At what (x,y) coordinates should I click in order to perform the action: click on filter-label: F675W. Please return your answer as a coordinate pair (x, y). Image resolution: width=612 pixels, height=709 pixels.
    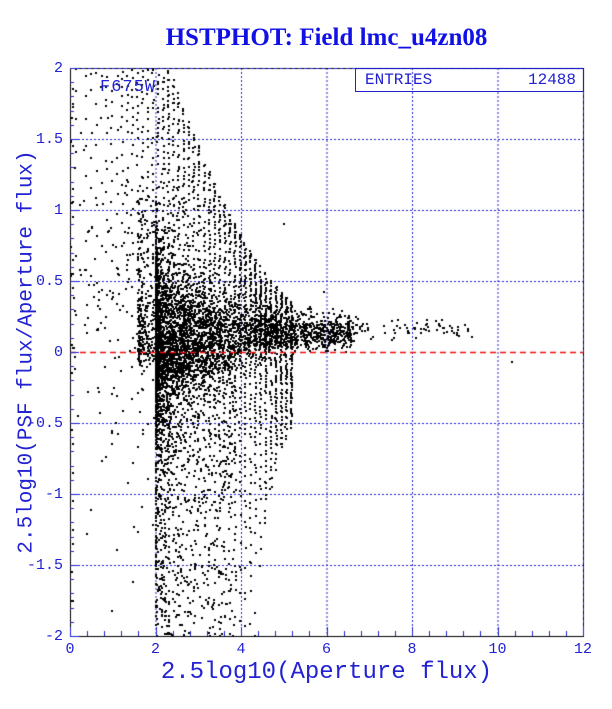
    Looking at the image, I should click on (128, 87).